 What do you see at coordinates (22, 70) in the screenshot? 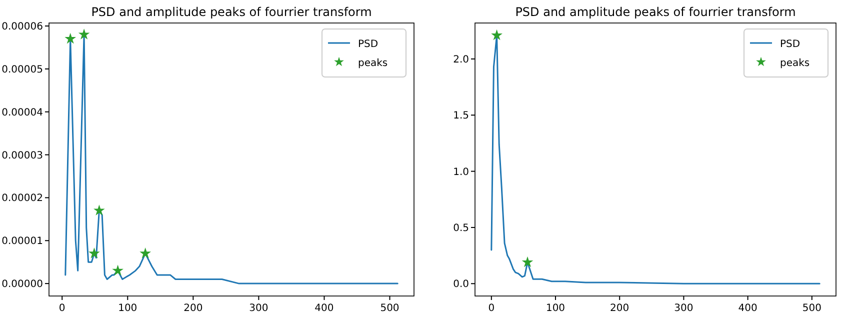
I see `y-tick-label: 0.00005` at bounding box center [22, 70].